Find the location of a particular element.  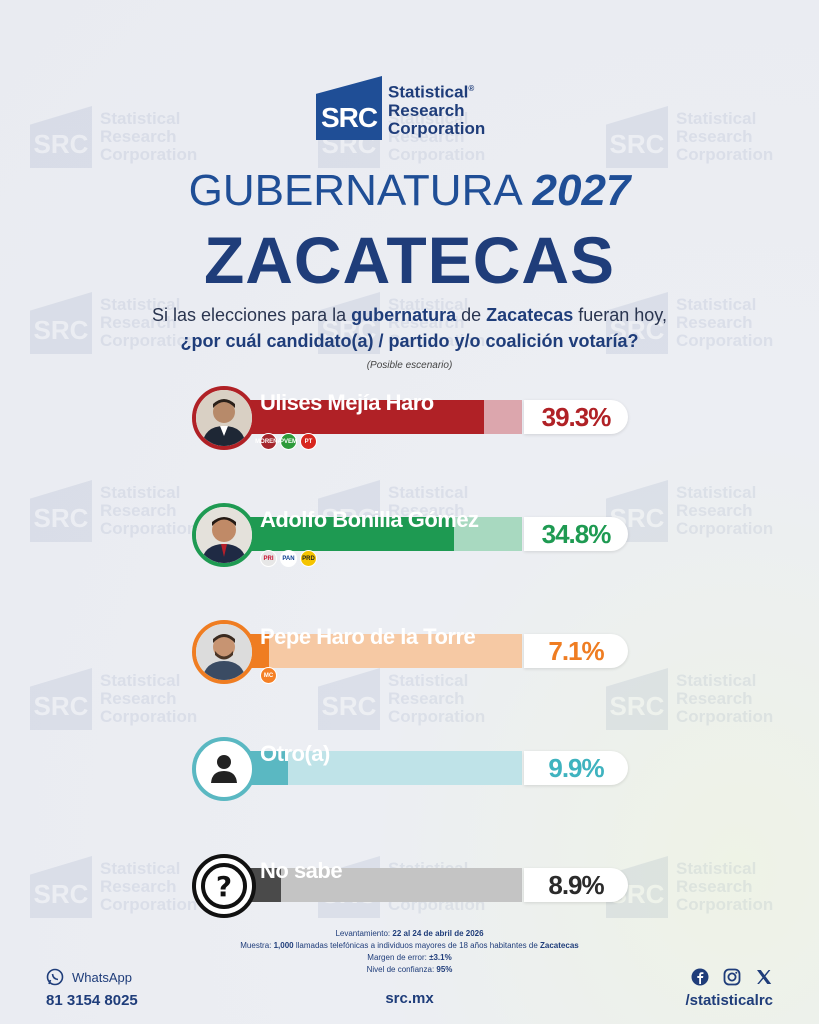

website-link: src.mx is located at coordinates (409, 998).